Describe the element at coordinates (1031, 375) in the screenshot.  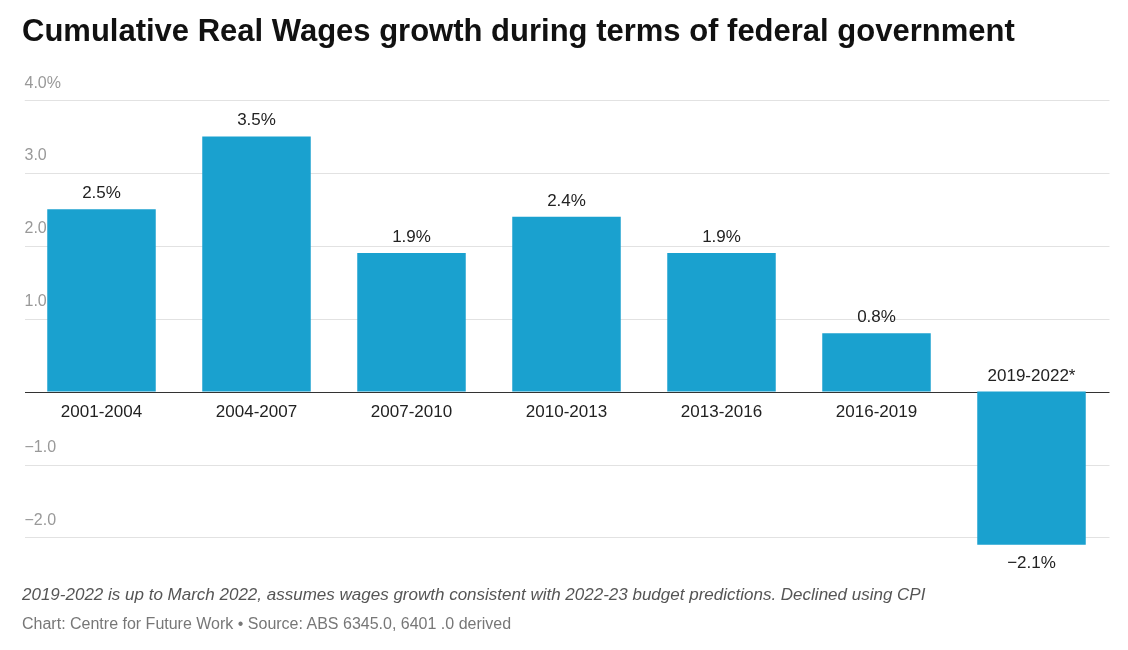
I see `x-tick-label: 2019-2022*` at that location.